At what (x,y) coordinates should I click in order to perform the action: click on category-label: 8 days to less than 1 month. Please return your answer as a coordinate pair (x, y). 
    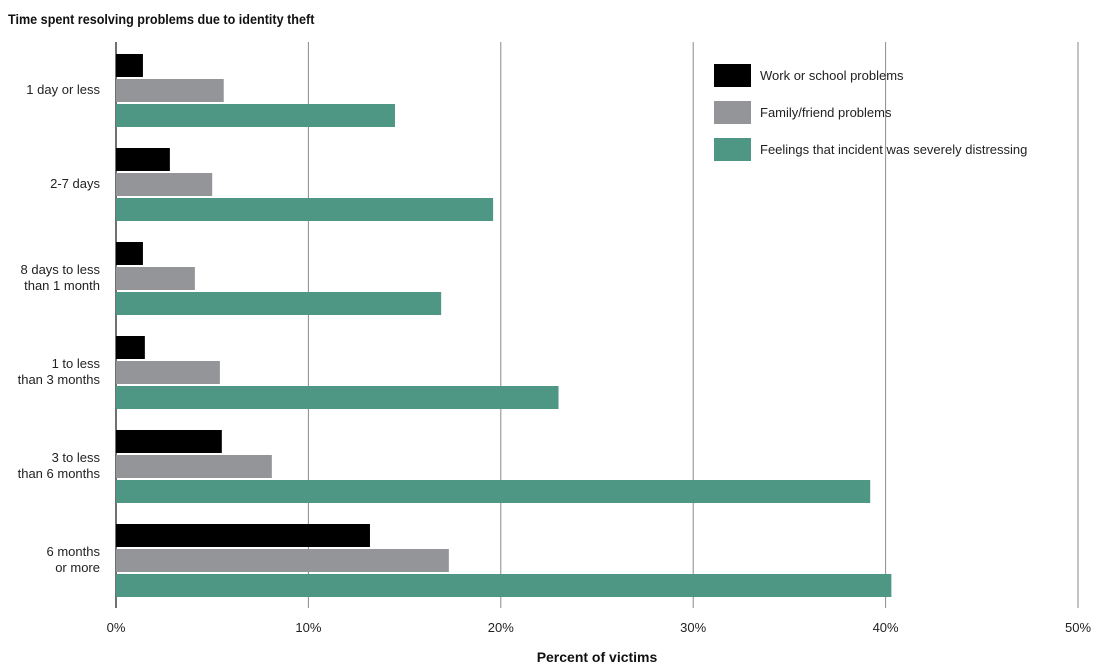
    Looking at the image, I should click on (61, 277).